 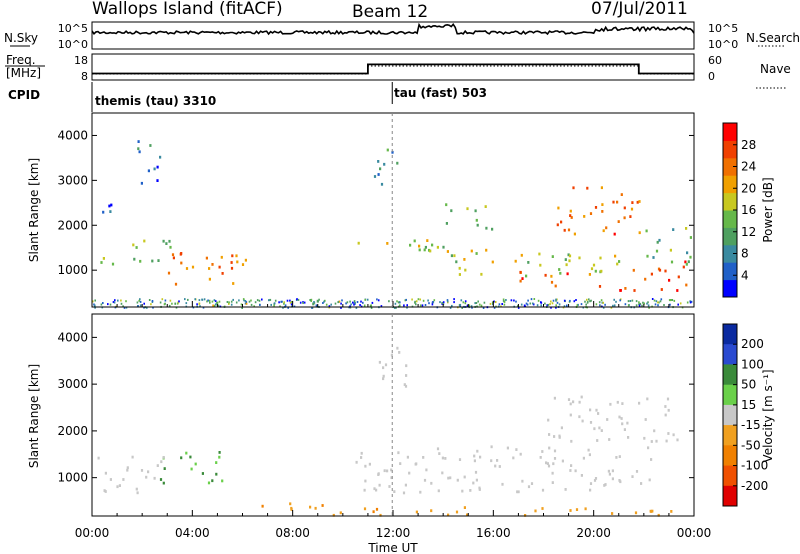 I want to click on freq-label: Freq., so click(x=21, y=60).